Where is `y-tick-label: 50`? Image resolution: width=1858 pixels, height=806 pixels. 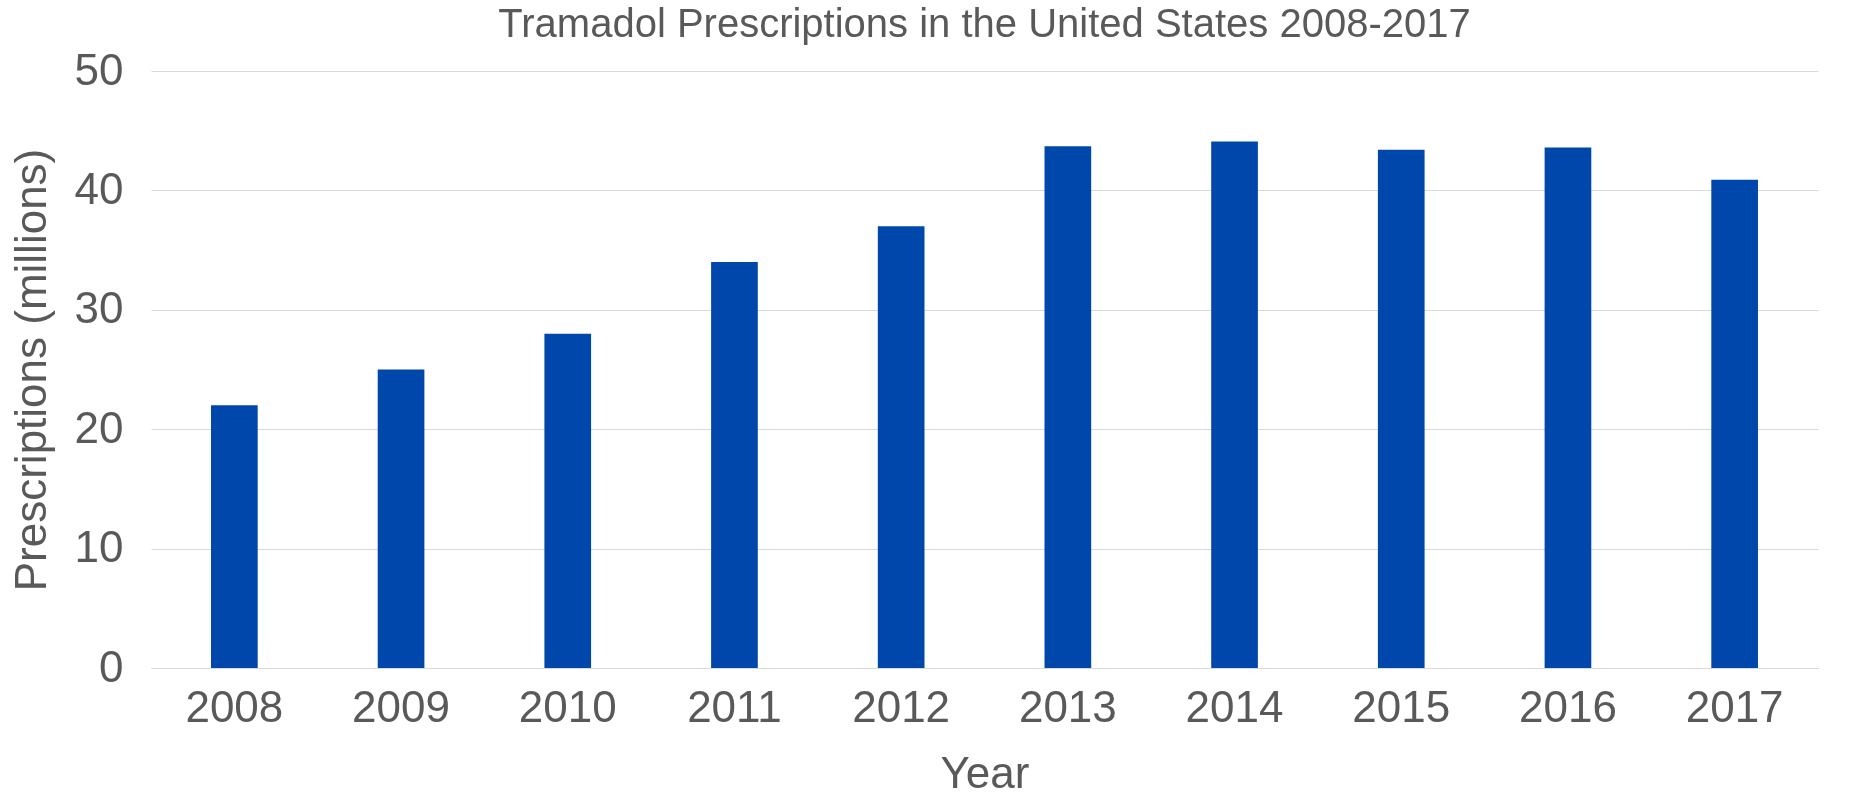
y-tick-label: 50 is located at coordinates (99, 69).